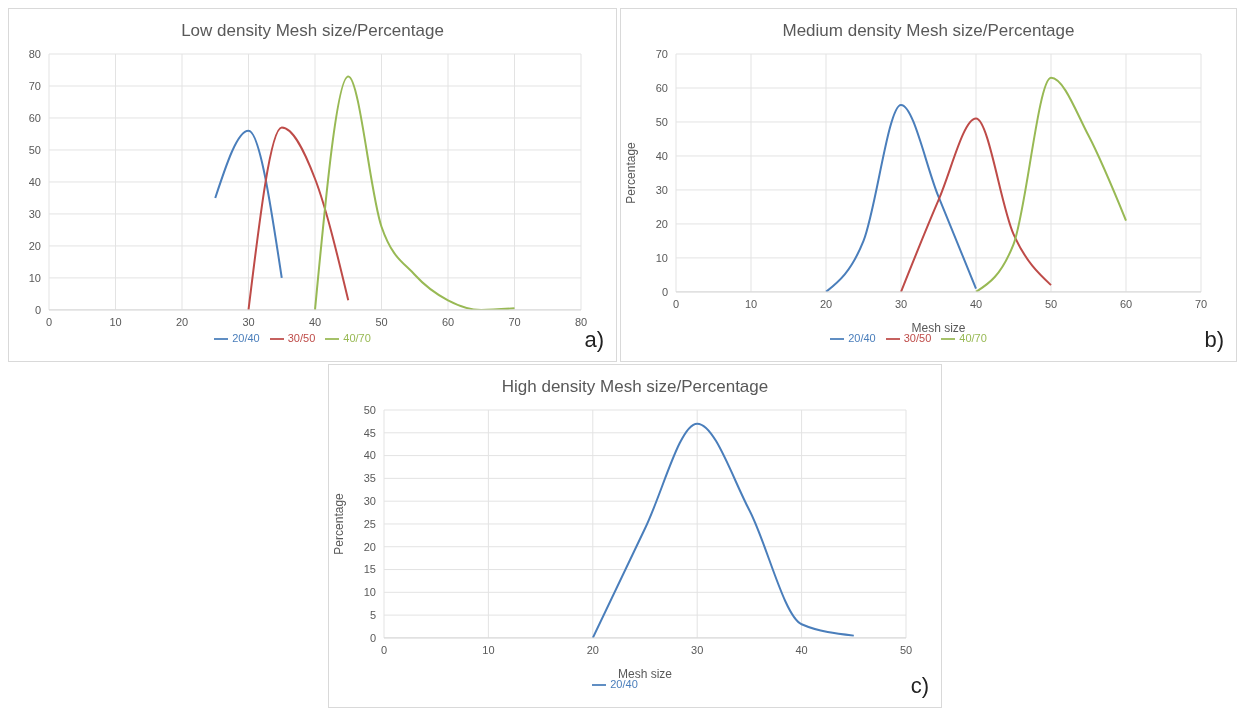 This screenshot has width=1243, height=708. What do you see at coordinates (635, 387) in the screenshot?
I see `chart-title: High density Mesh size/Percentage` at bounding box center [635, 387].